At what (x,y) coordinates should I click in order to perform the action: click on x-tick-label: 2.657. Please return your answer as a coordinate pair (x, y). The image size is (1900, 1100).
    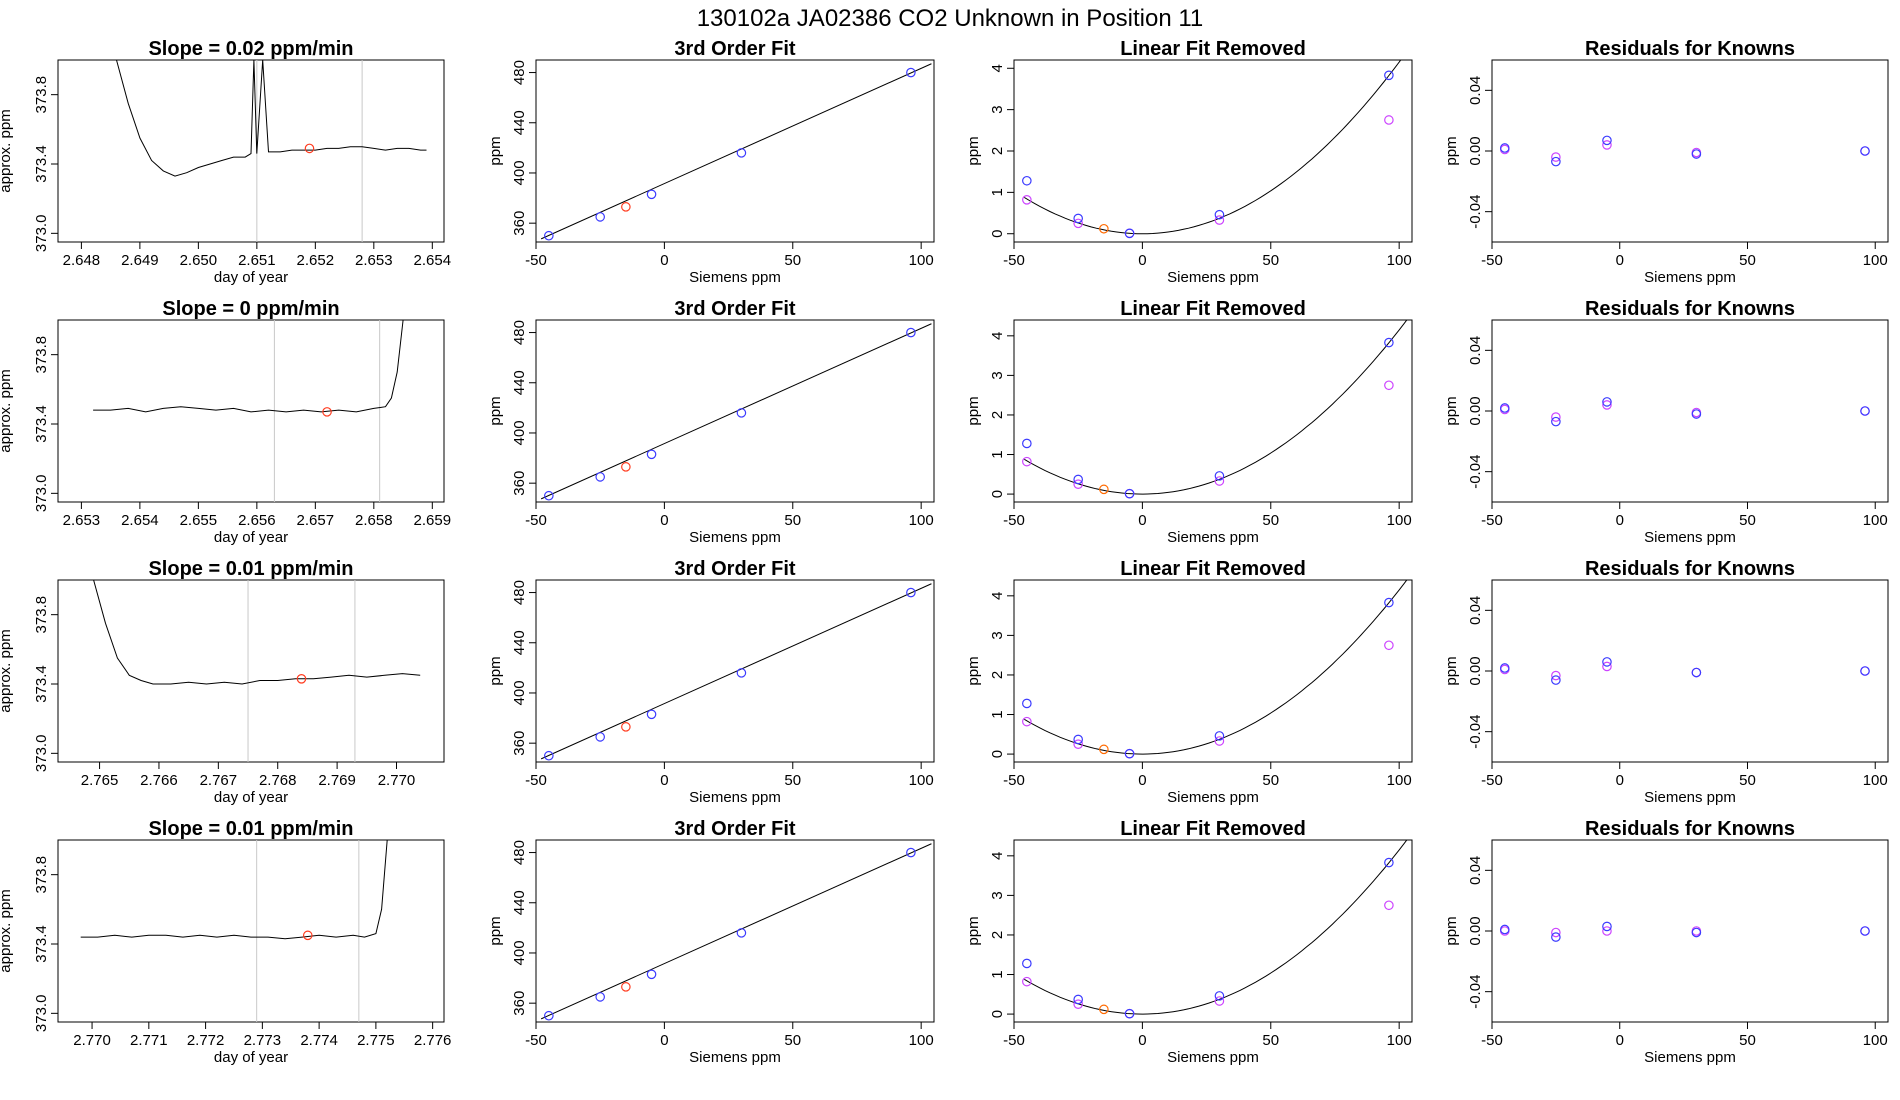
    Looking at the image, I should click on (316, 520).